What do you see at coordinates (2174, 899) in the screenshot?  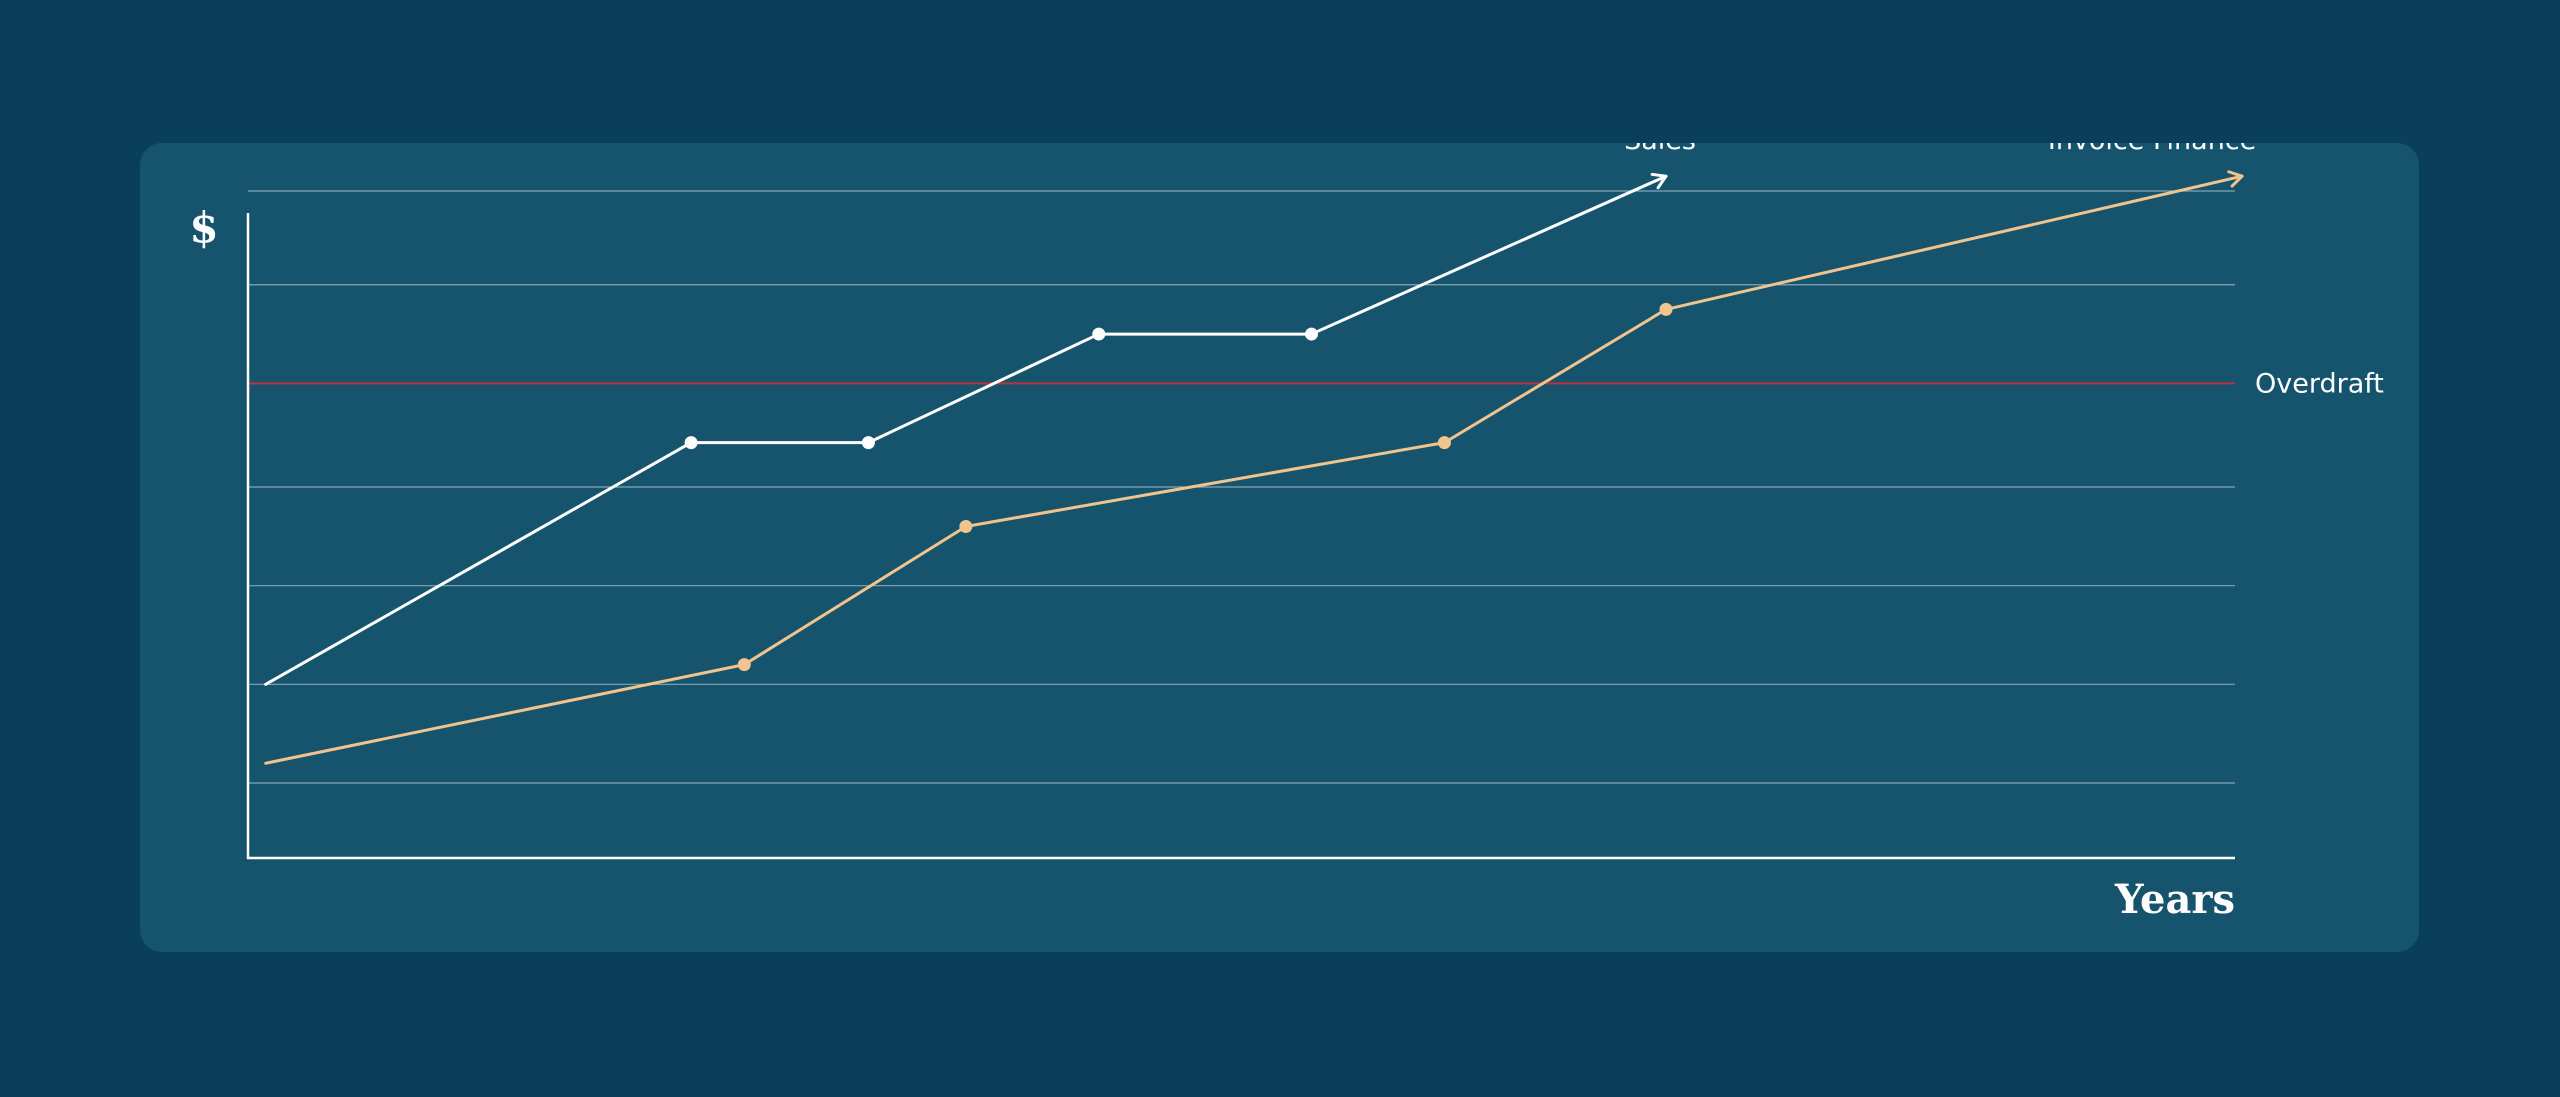 I see `x-axis-label: Years` at bounding box center [2174, 899].